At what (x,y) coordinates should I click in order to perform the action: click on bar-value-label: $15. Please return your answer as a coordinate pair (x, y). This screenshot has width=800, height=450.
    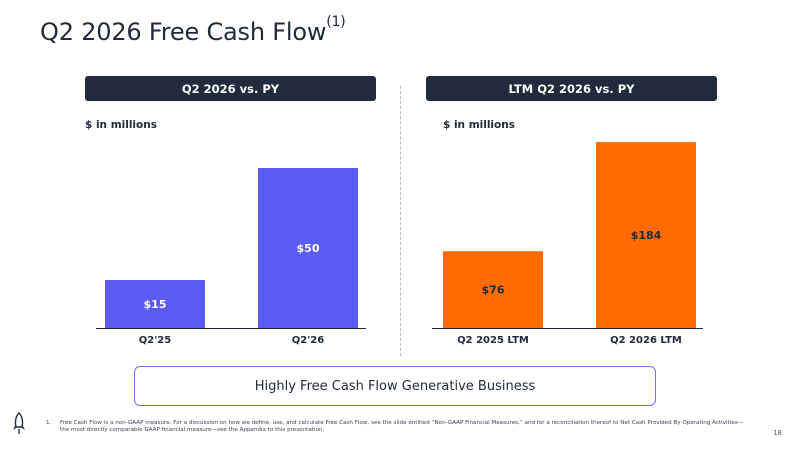
    Looking at the image, I should click on (155, 304).